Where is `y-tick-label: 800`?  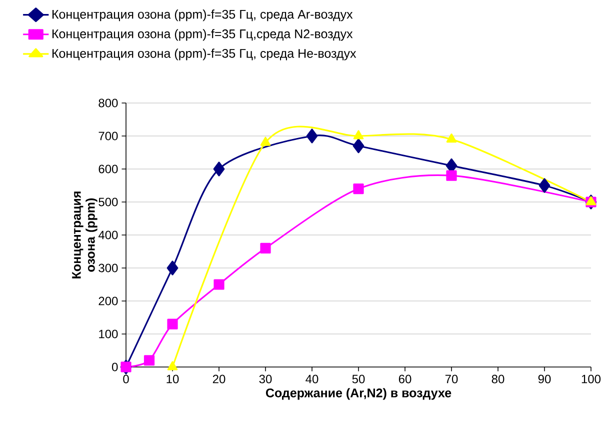
y-tick-label: 800 is located at coordinates (108, 103).